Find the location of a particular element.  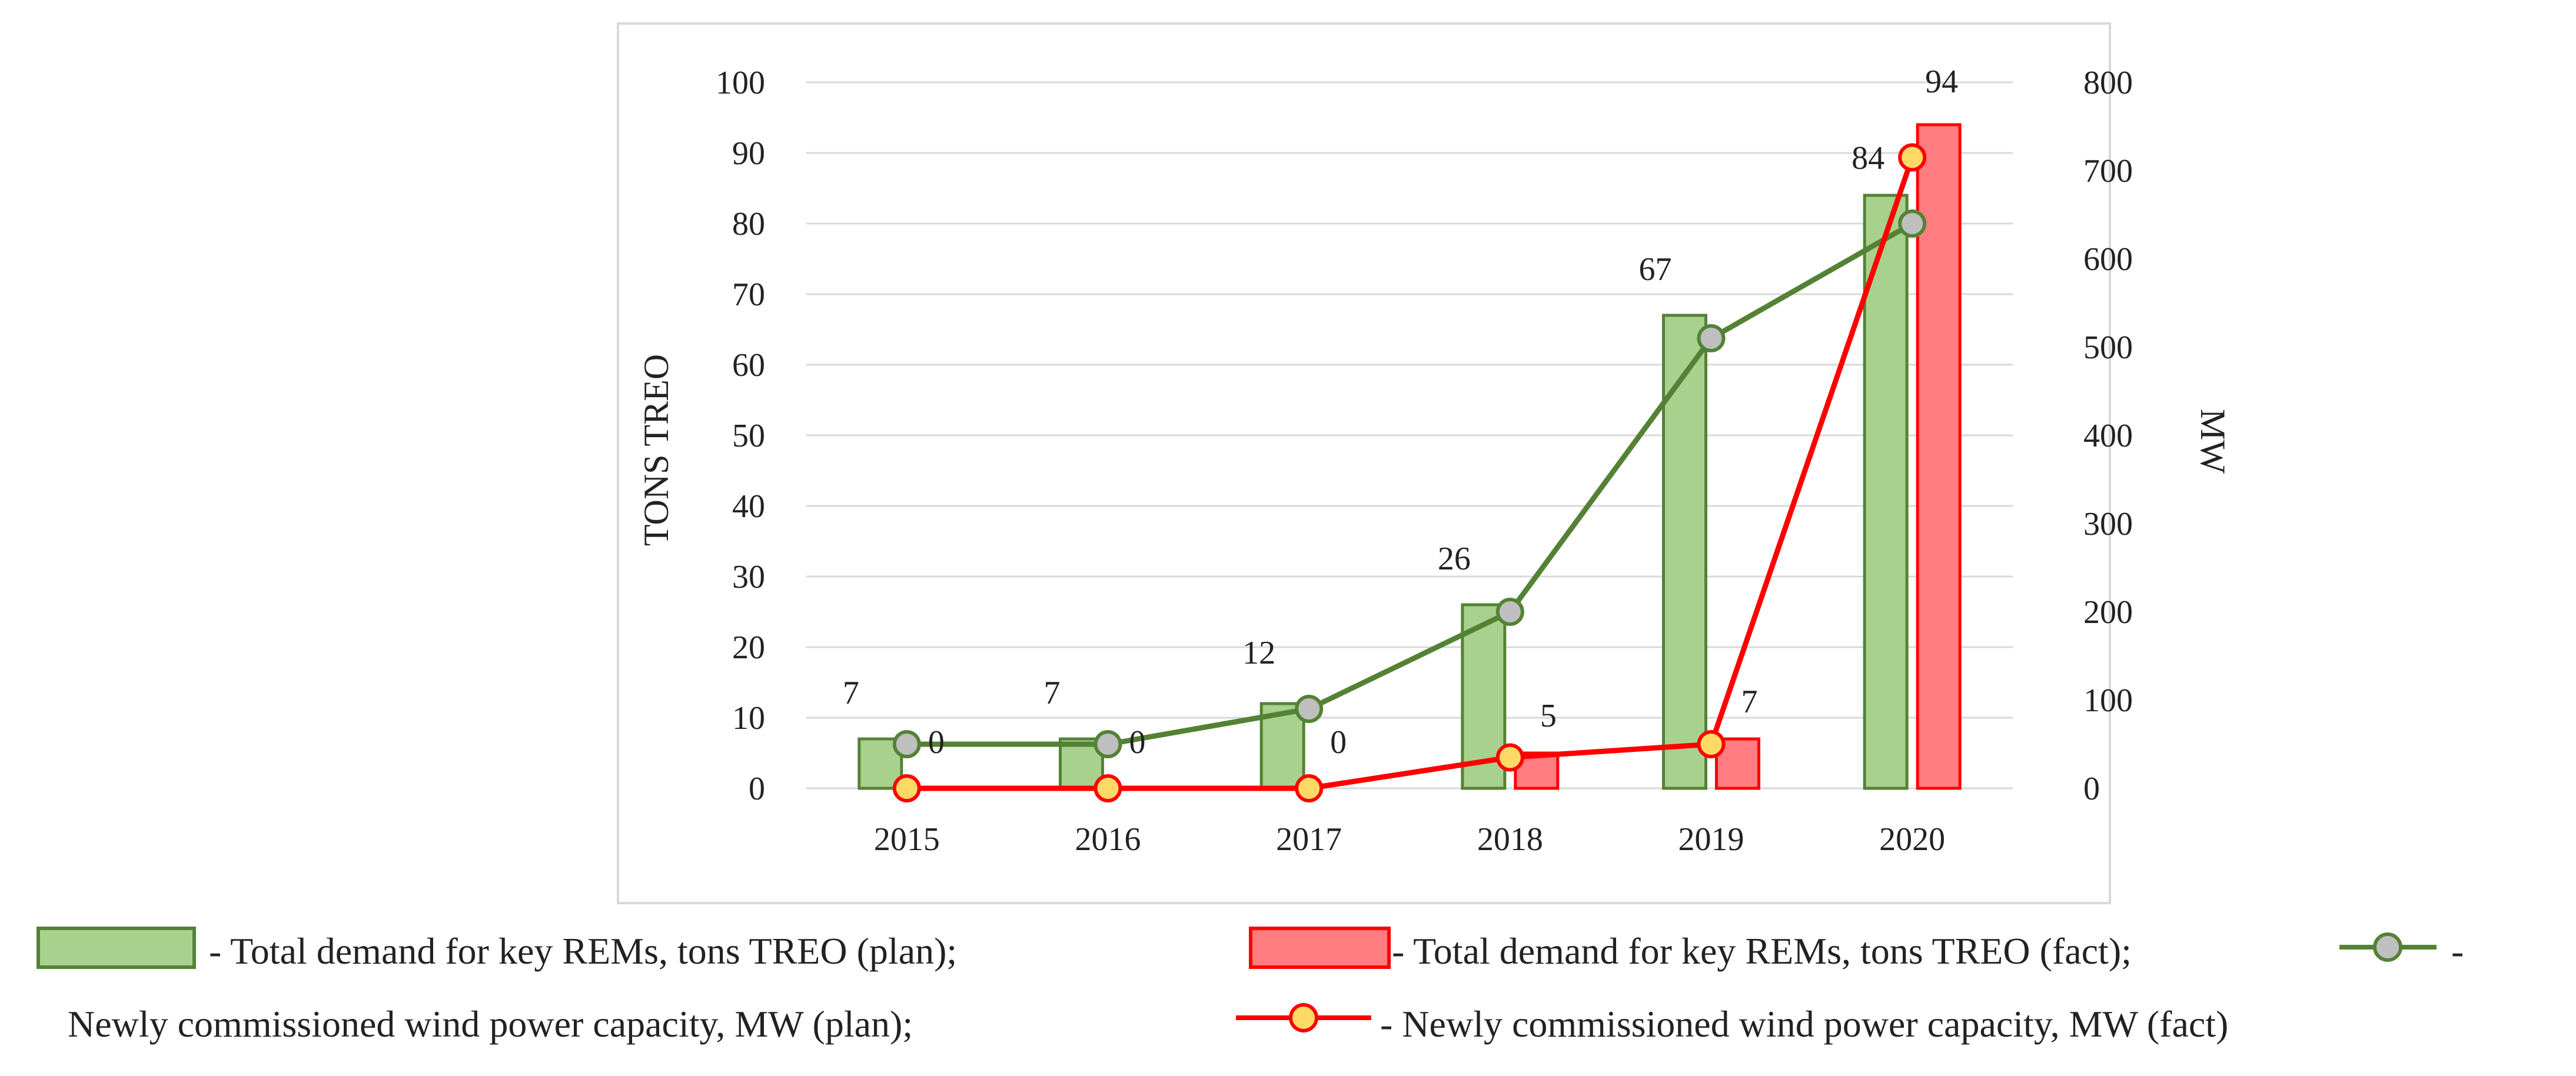

data-label: 94 is located at coordinates (1941, 82).